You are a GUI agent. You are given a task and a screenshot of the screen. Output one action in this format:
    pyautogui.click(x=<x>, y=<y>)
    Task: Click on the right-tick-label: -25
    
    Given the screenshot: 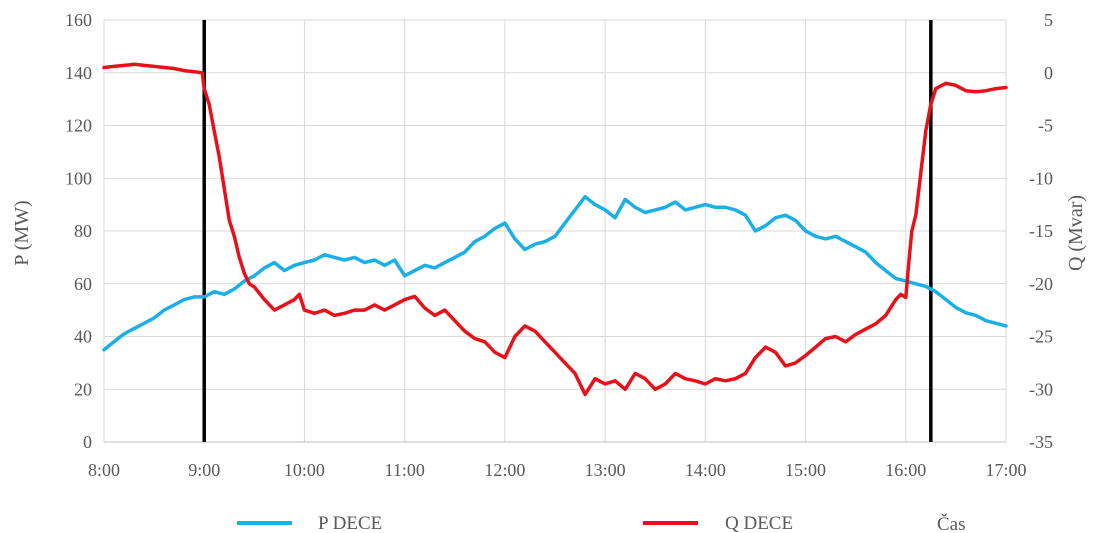 What is the action you would take?
    pyautogui.click(x=1041, y=337)
    